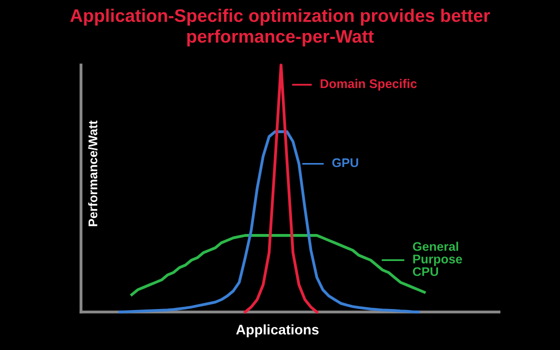 The width and height of the screenshot is (560, 350). Describe the element at coordinates (280, 27) in the screenshot. I see `chart-title: Application-Specific optimization provides better performance-per-Watt` at that location.